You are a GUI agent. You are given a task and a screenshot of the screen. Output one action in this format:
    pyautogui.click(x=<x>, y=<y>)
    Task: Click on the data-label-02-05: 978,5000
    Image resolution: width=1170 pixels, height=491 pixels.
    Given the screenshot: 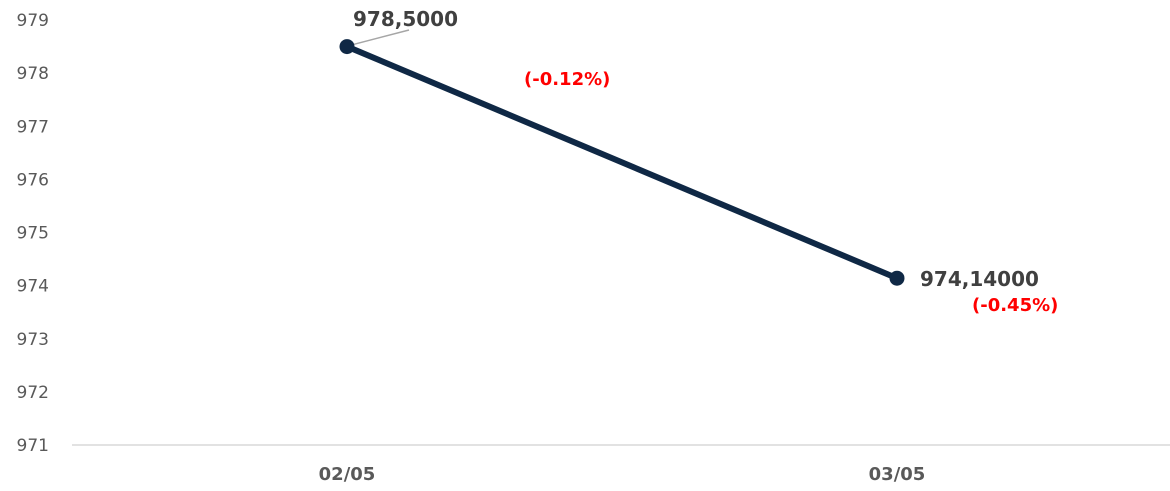 What is the action you would take?
    pyautogui.click(x=405, y=19)
    